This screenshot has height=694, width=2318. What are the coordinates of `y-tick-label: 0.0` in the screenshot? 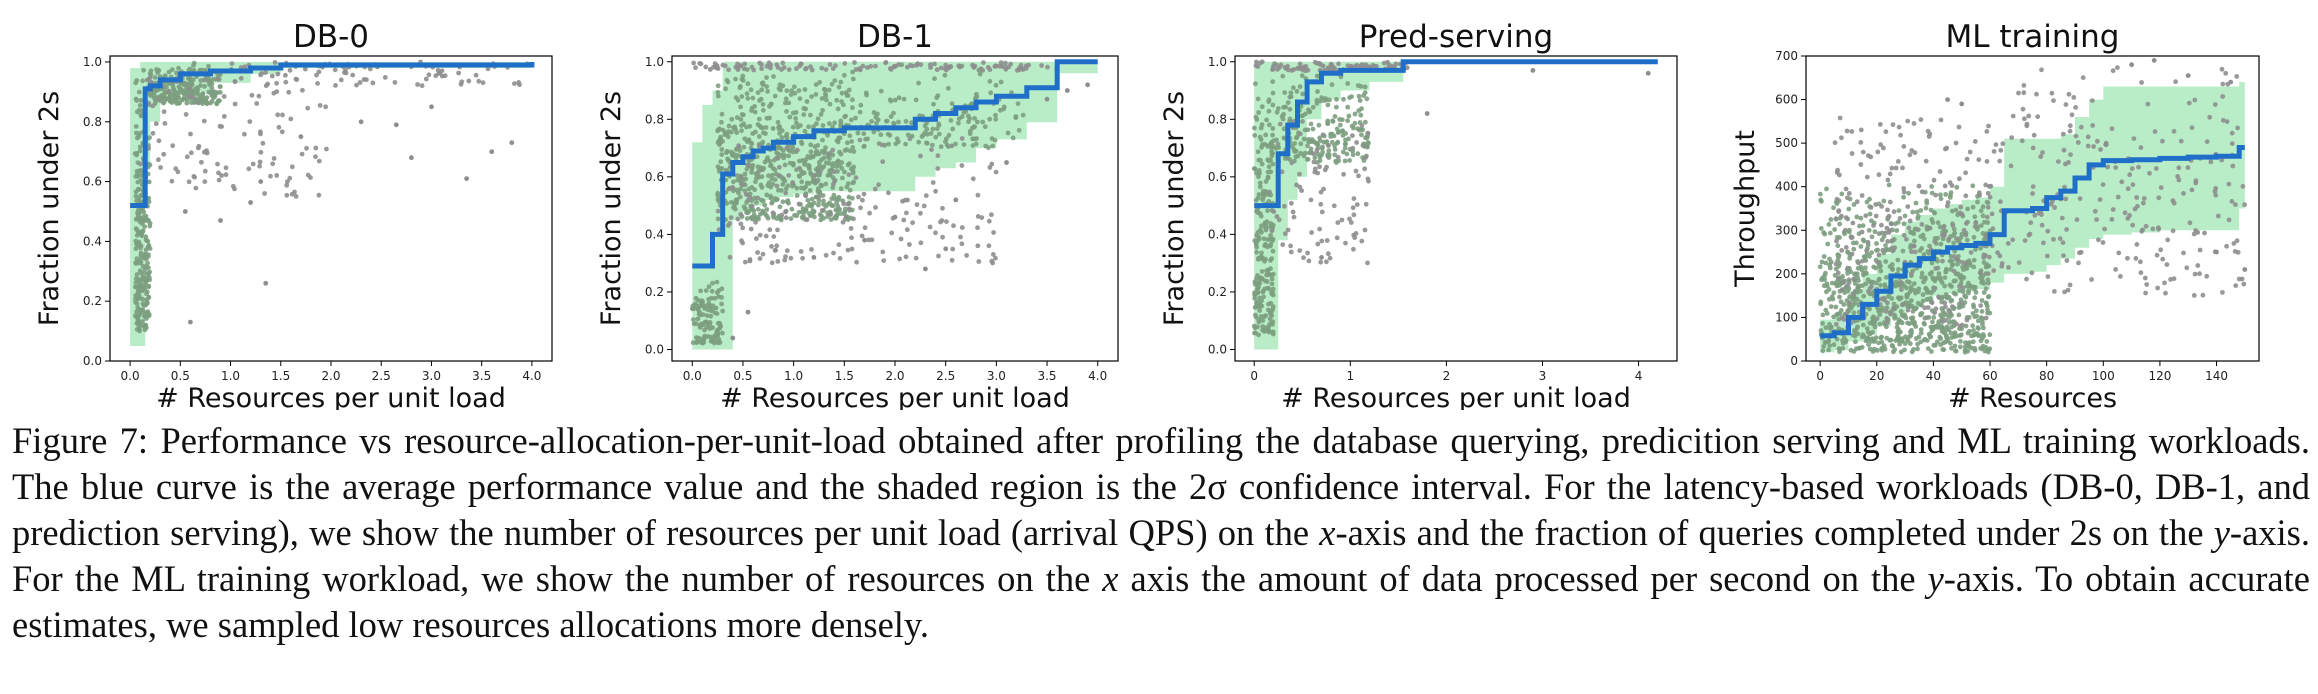 It's located at (1217, 349).